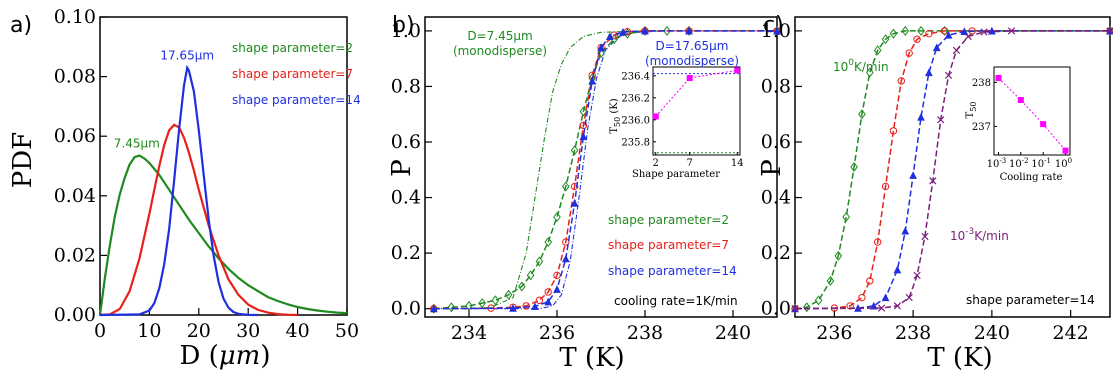 This screenshot has width=1113, height=375. Describe the element at coordinates (292, 74) in the screenshot. I see `panel-a-legend-sp7: shape parameter=7` at that location.